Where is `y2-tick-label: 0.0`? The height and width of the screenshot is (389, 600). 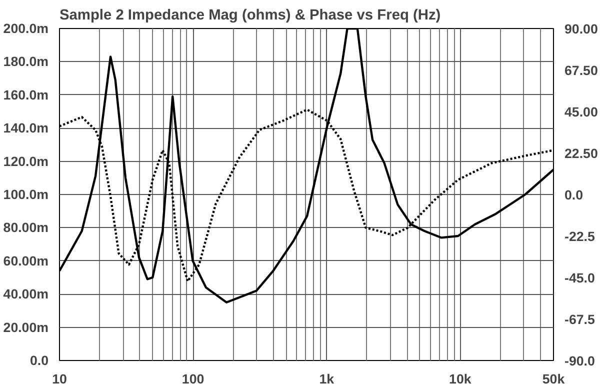 y2-tick-label: 0.0 is located at coordinates (574, 195).